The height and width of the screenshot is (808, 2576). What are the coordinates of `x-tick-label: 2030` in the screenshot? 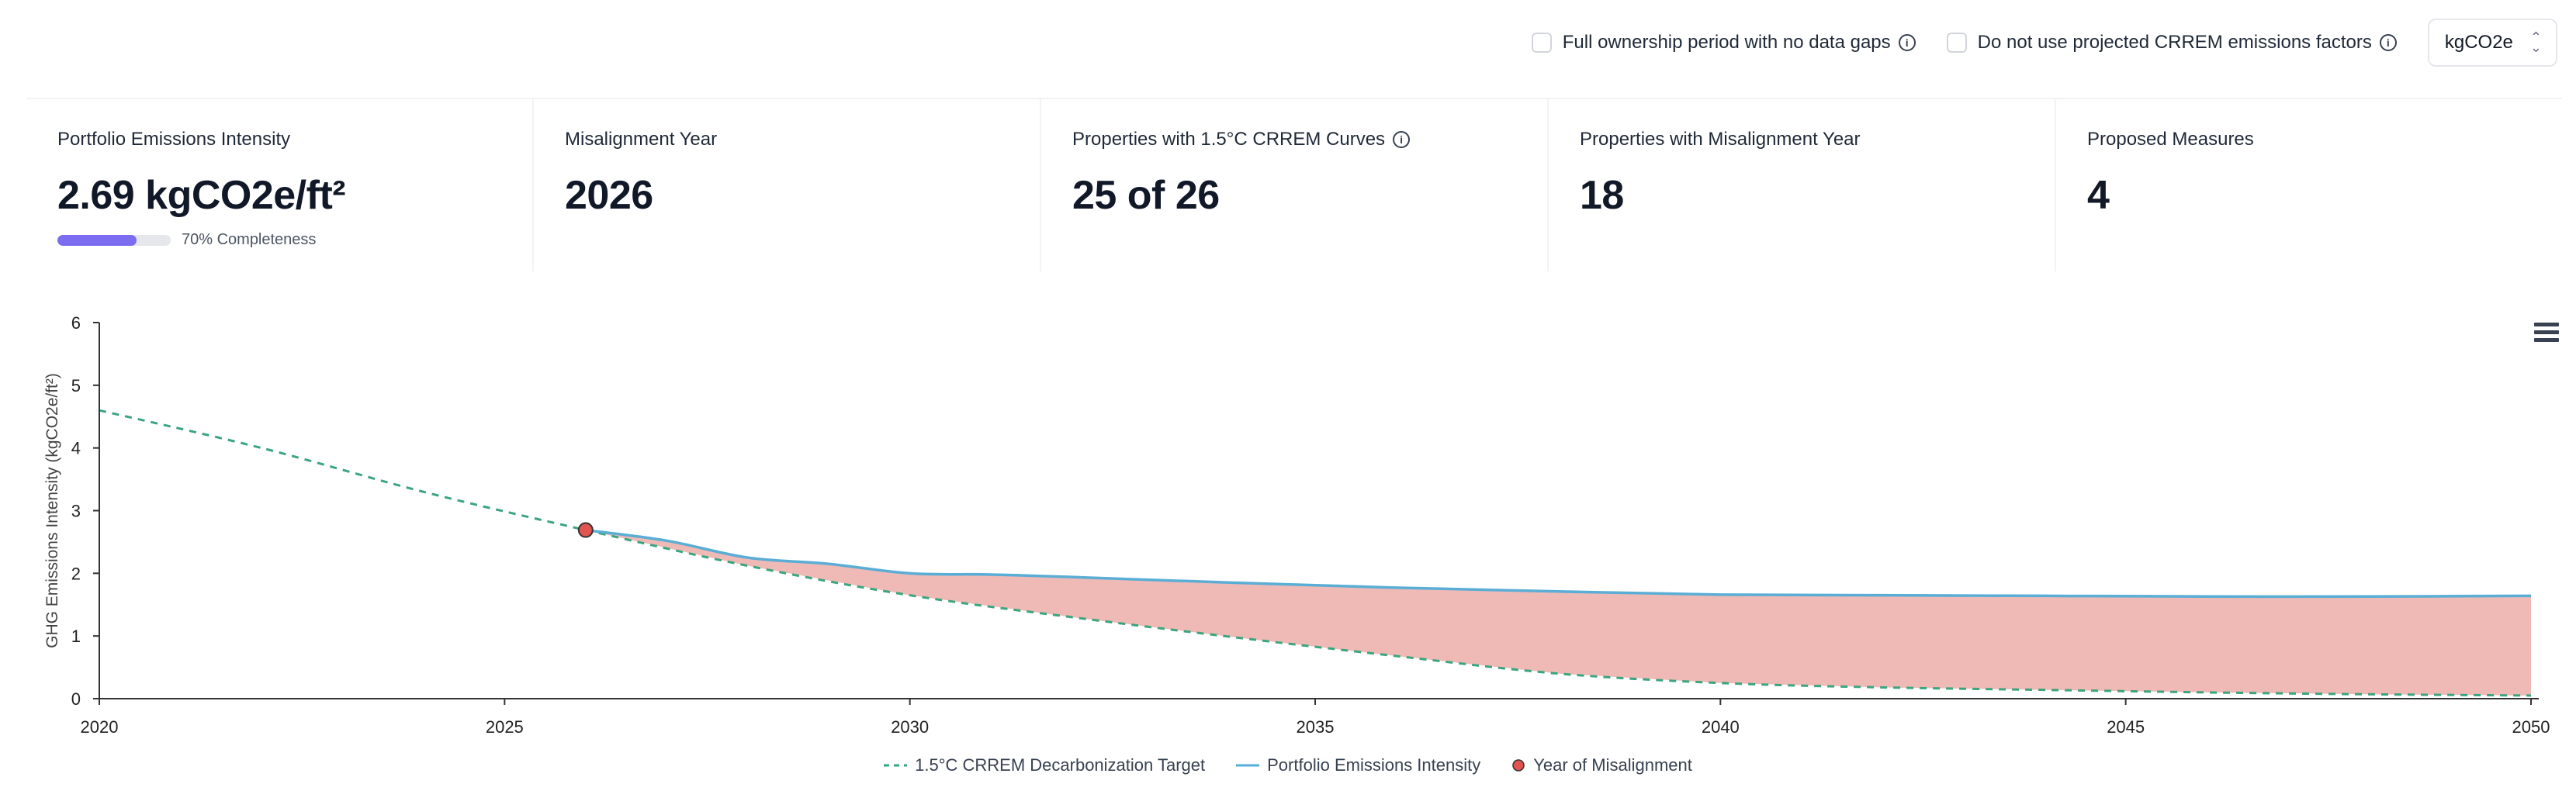 It's located at (910, 727).